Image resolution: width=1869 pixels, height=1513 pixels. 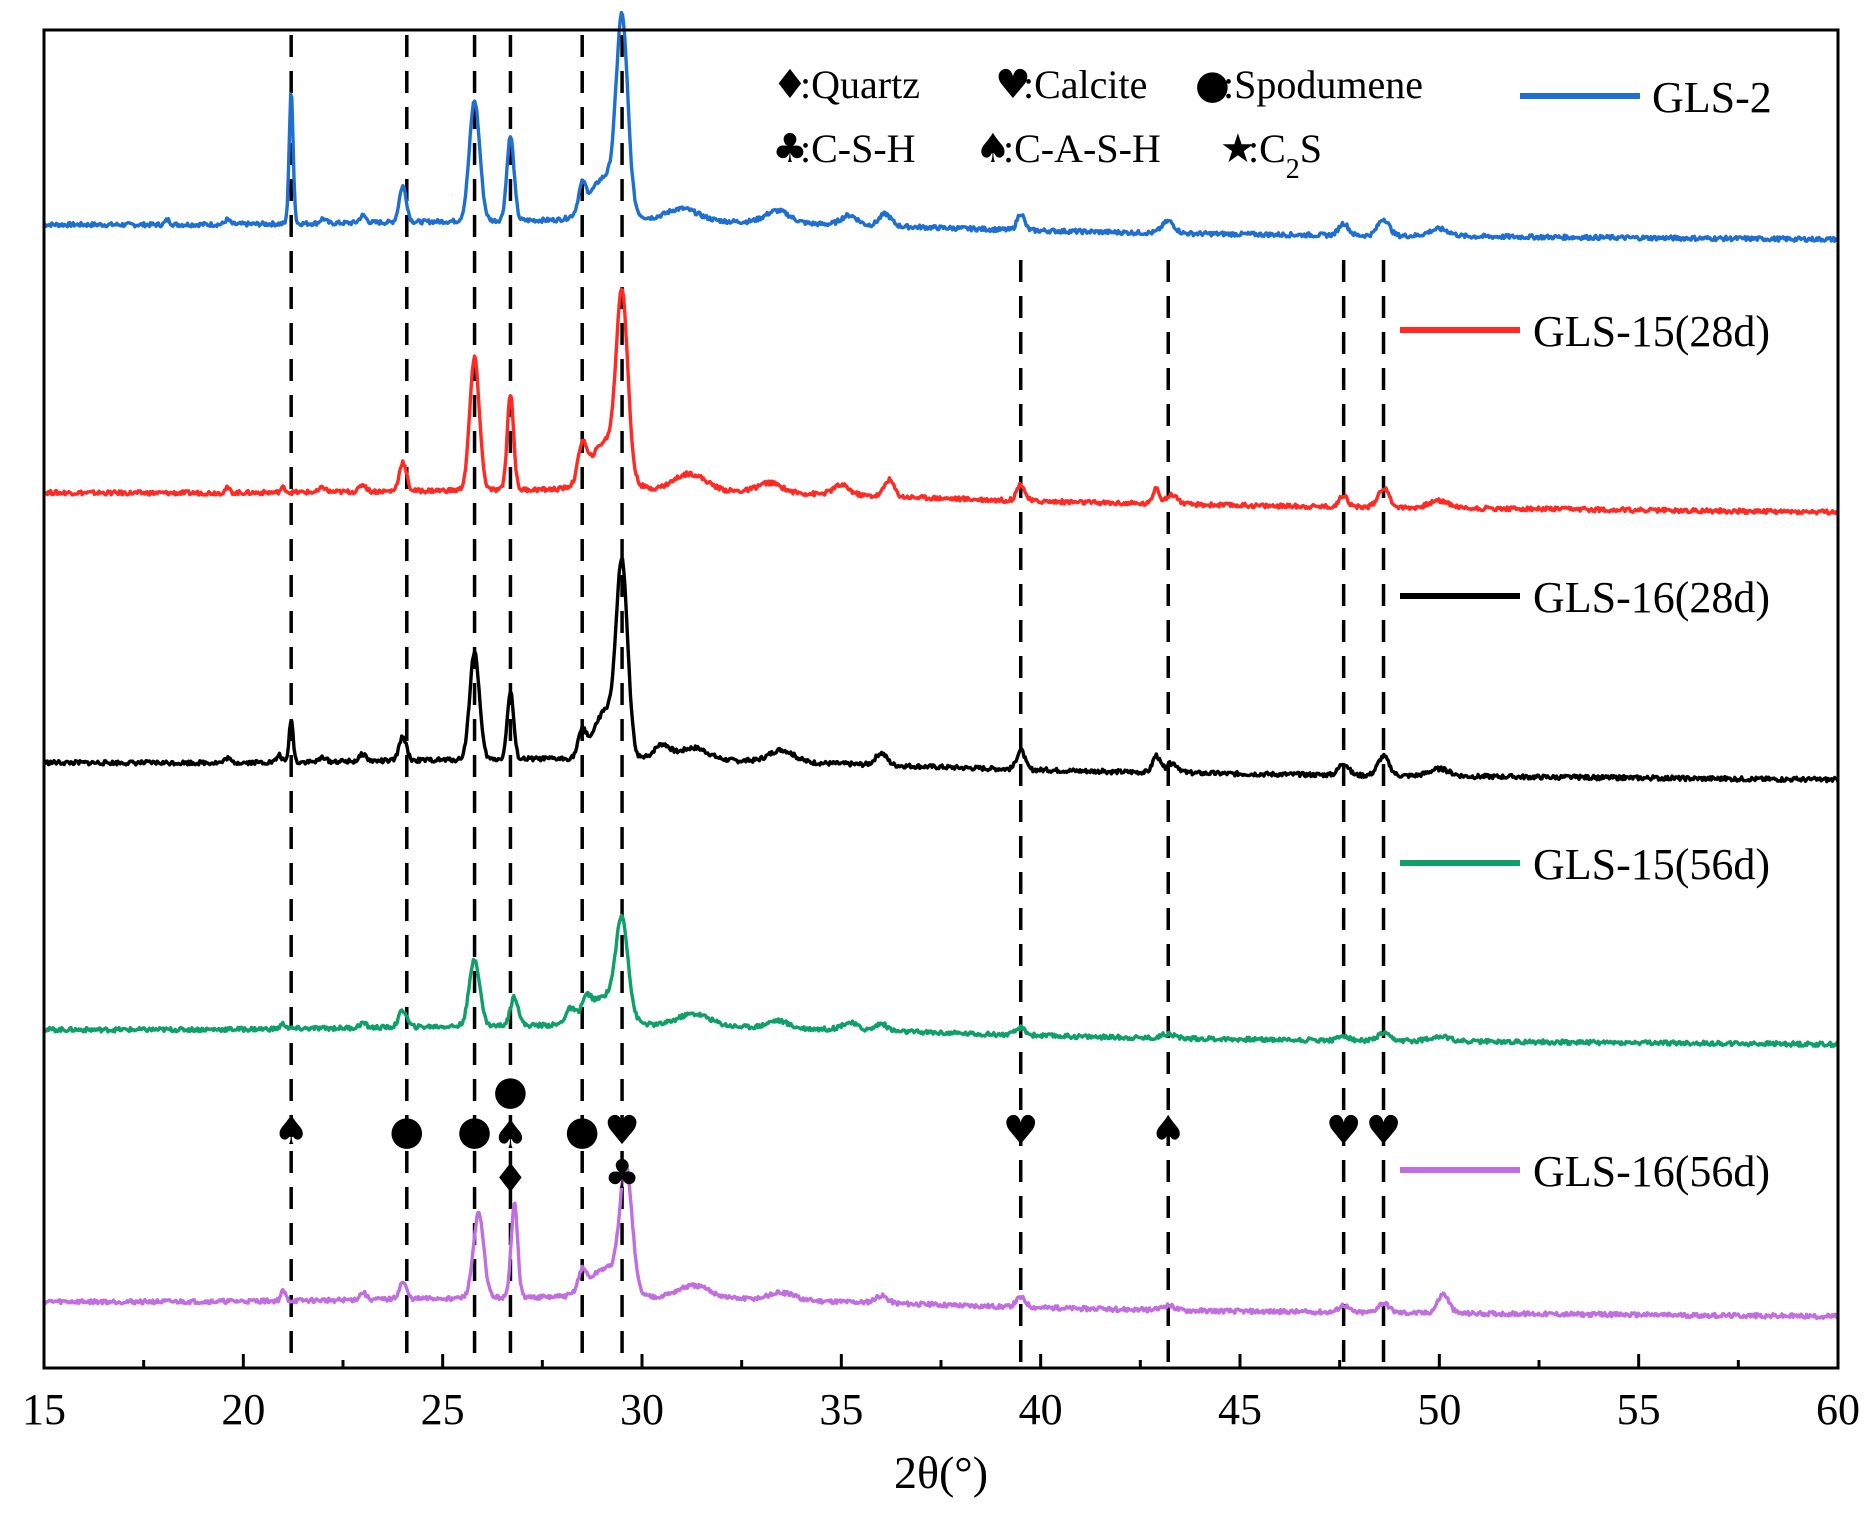 What do you see at coordinates (474, 1131) in the screenshot?
I see `peak-marker-2-0: ●` at bounding box center [474, 1131].